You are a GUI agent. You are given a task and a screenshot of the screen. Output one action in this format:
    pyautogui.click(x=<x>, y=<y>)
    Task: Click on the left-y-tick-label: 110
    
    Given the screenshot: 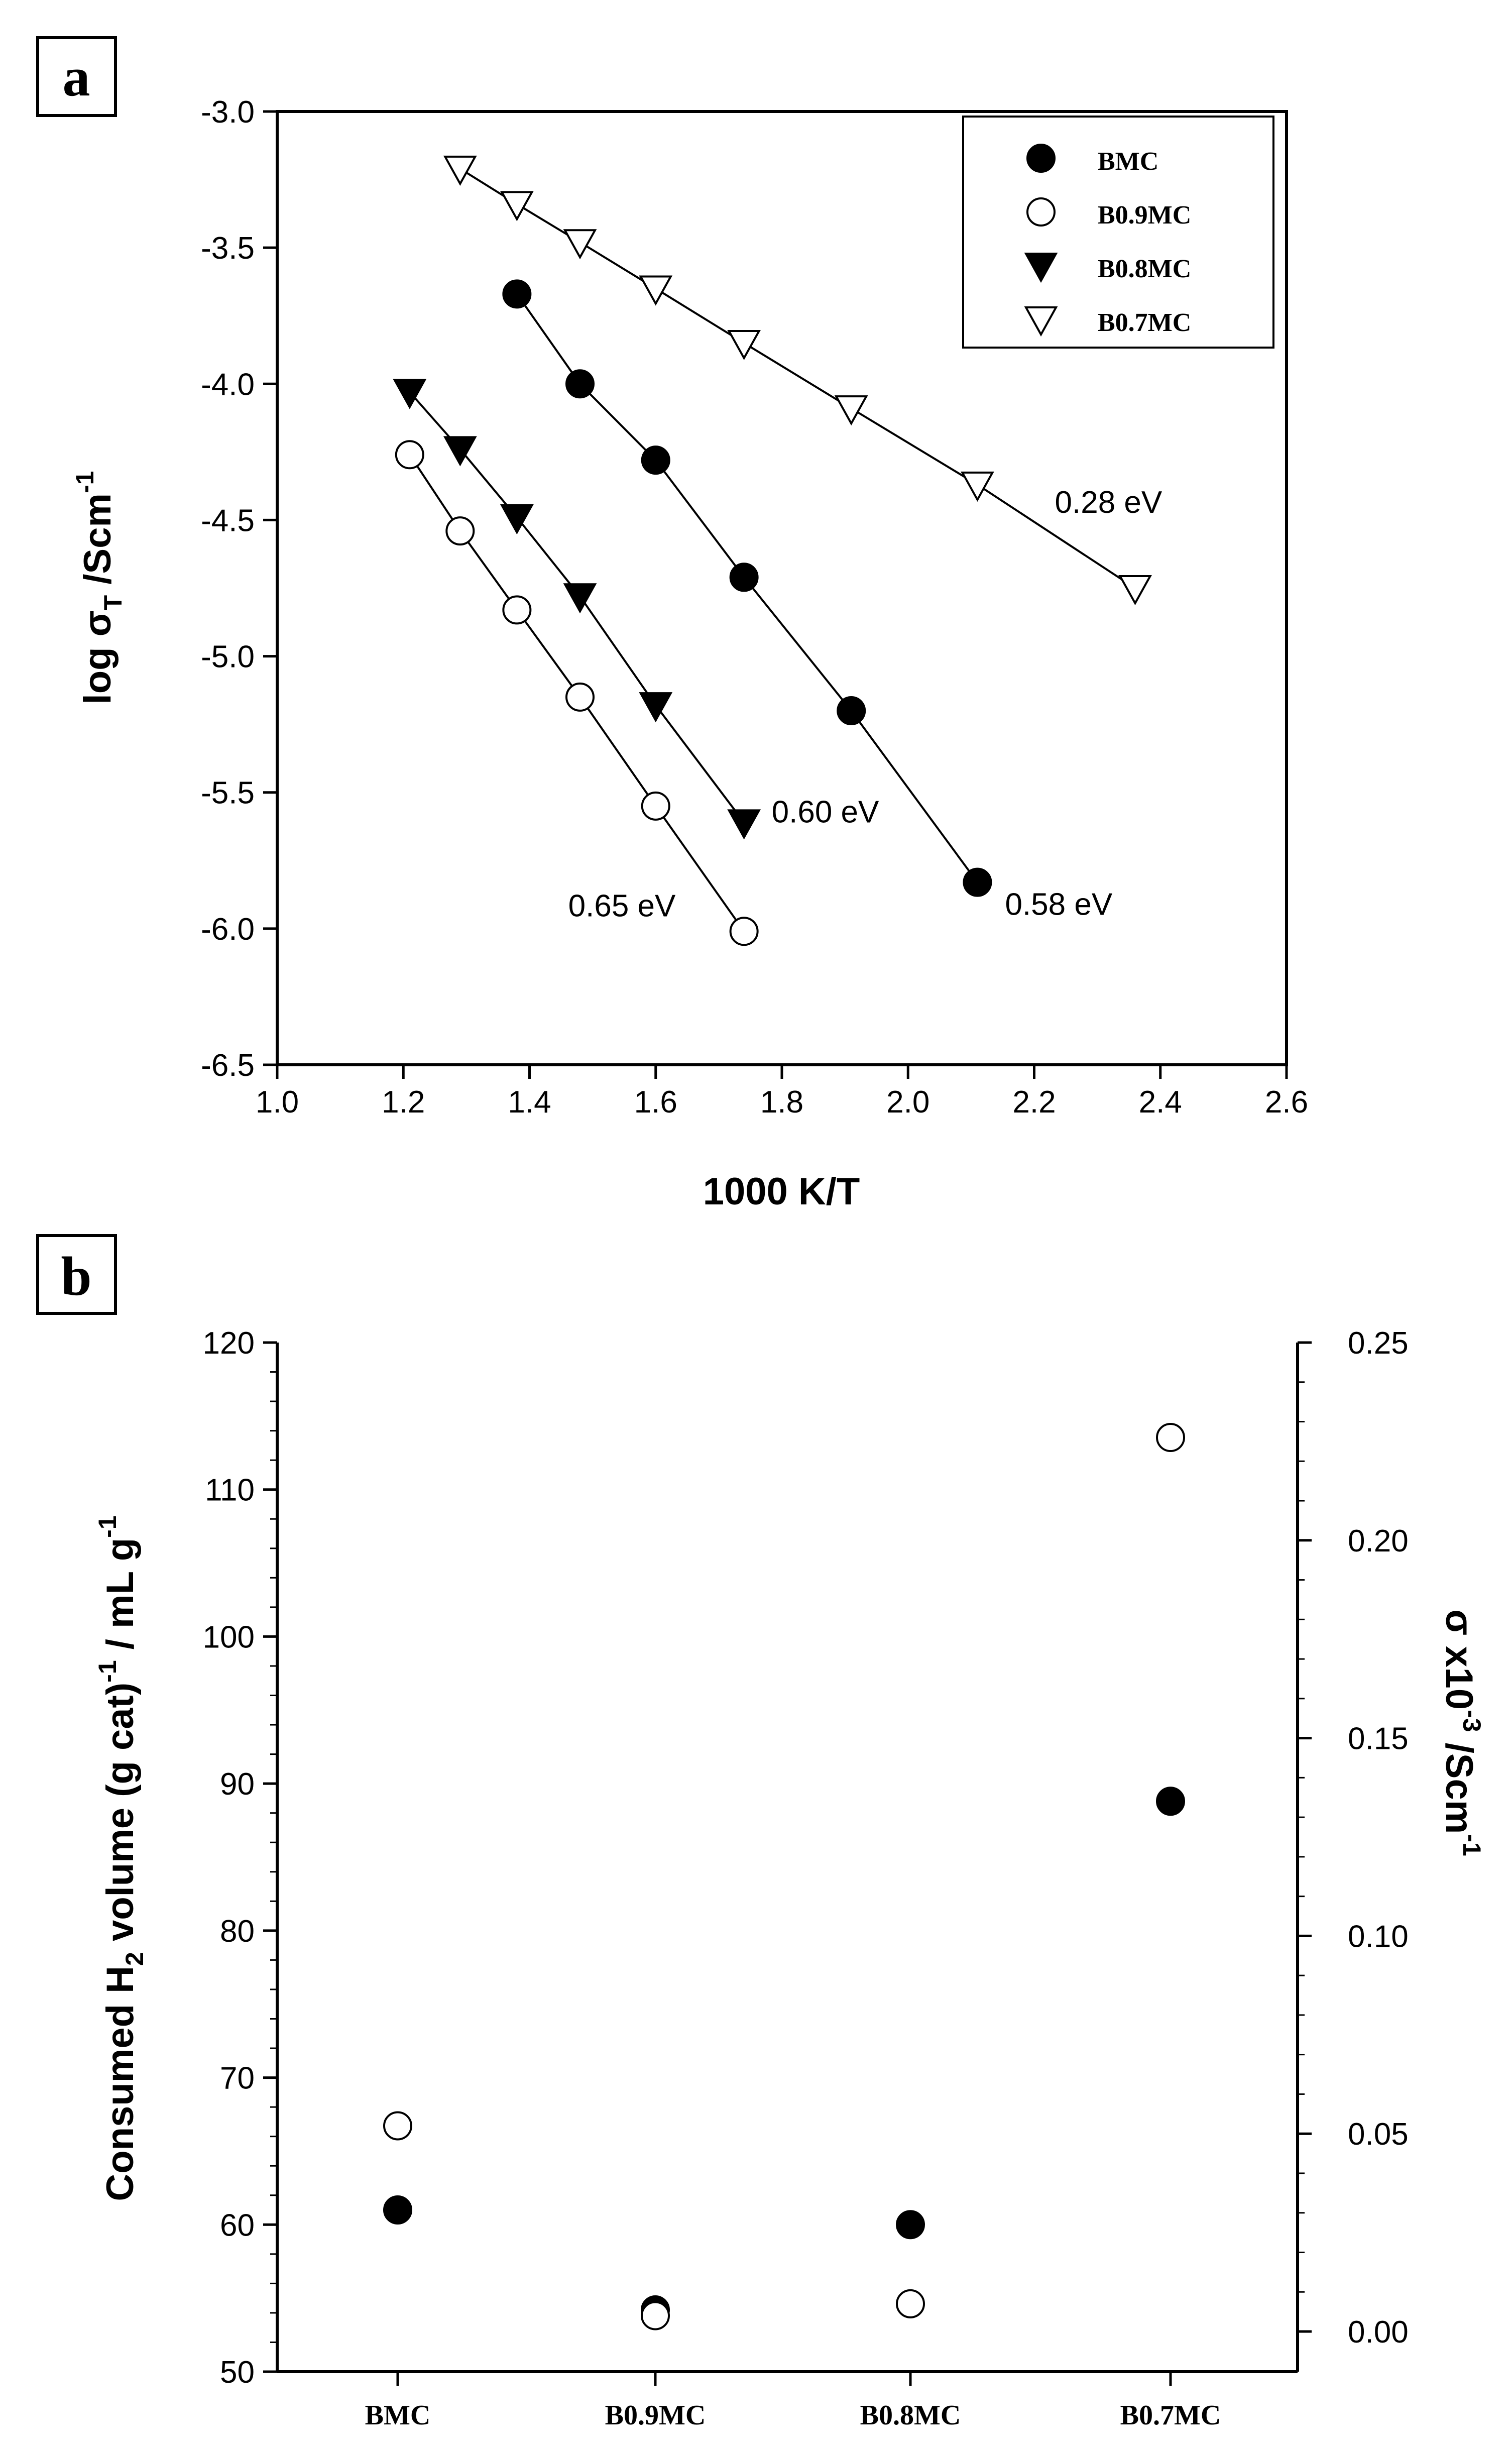 What is the action you would take?
    pyautogui.click(x=230, y=1490)
    